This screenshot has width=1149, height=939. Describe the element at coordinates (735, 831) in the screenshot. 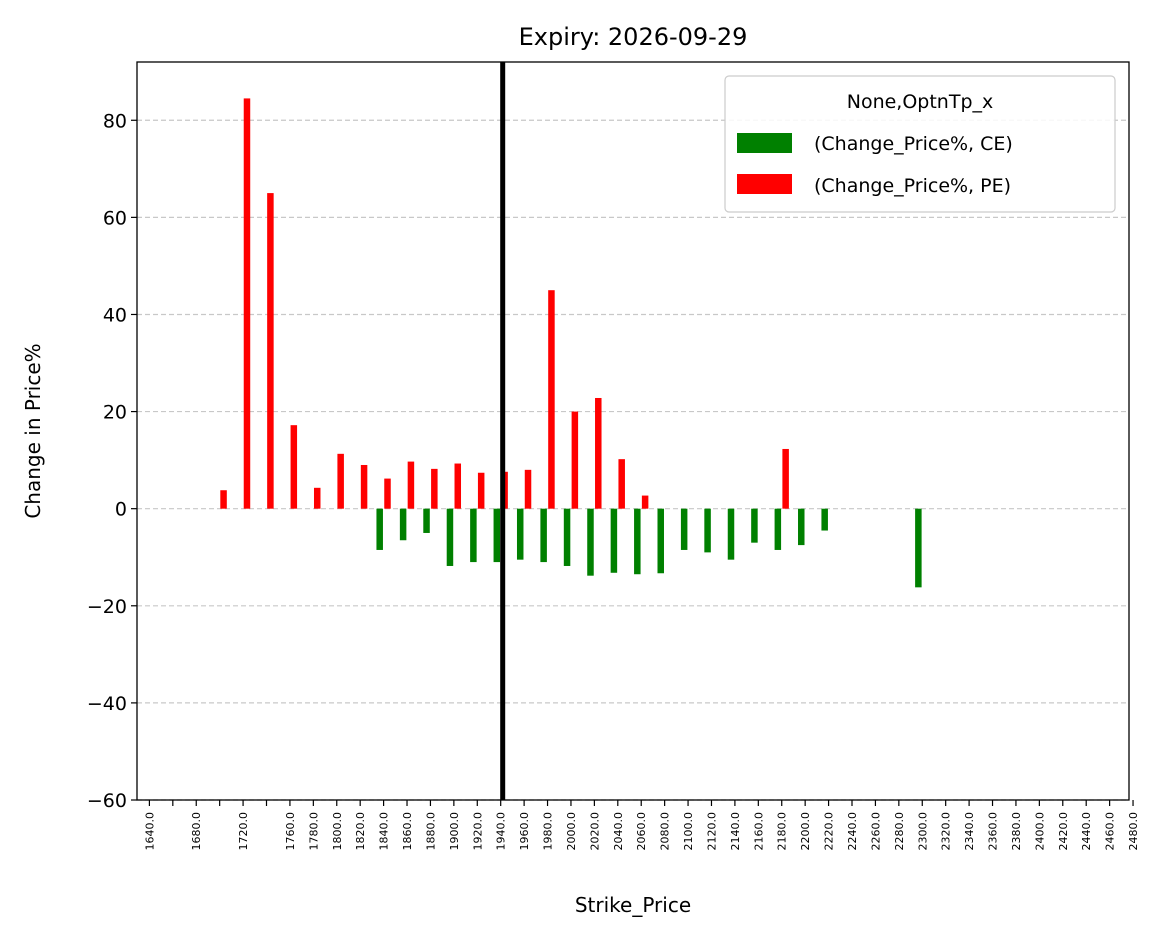

I see `x-tick-label: 2140.0` at that location.